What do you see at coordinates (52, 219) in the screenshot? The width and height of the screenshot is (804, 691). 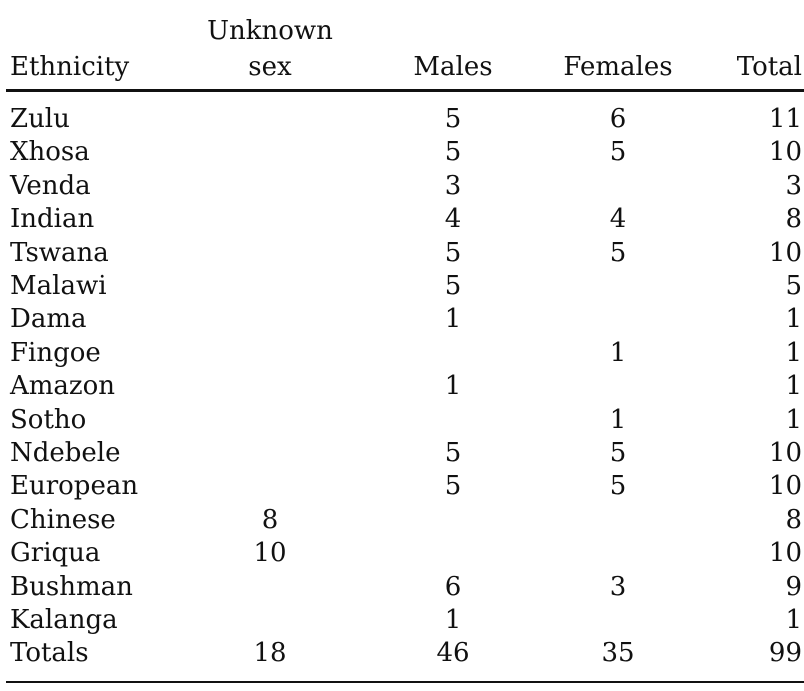 I see `cell-ethnicity: Indian` at bounding box center [52, 219].